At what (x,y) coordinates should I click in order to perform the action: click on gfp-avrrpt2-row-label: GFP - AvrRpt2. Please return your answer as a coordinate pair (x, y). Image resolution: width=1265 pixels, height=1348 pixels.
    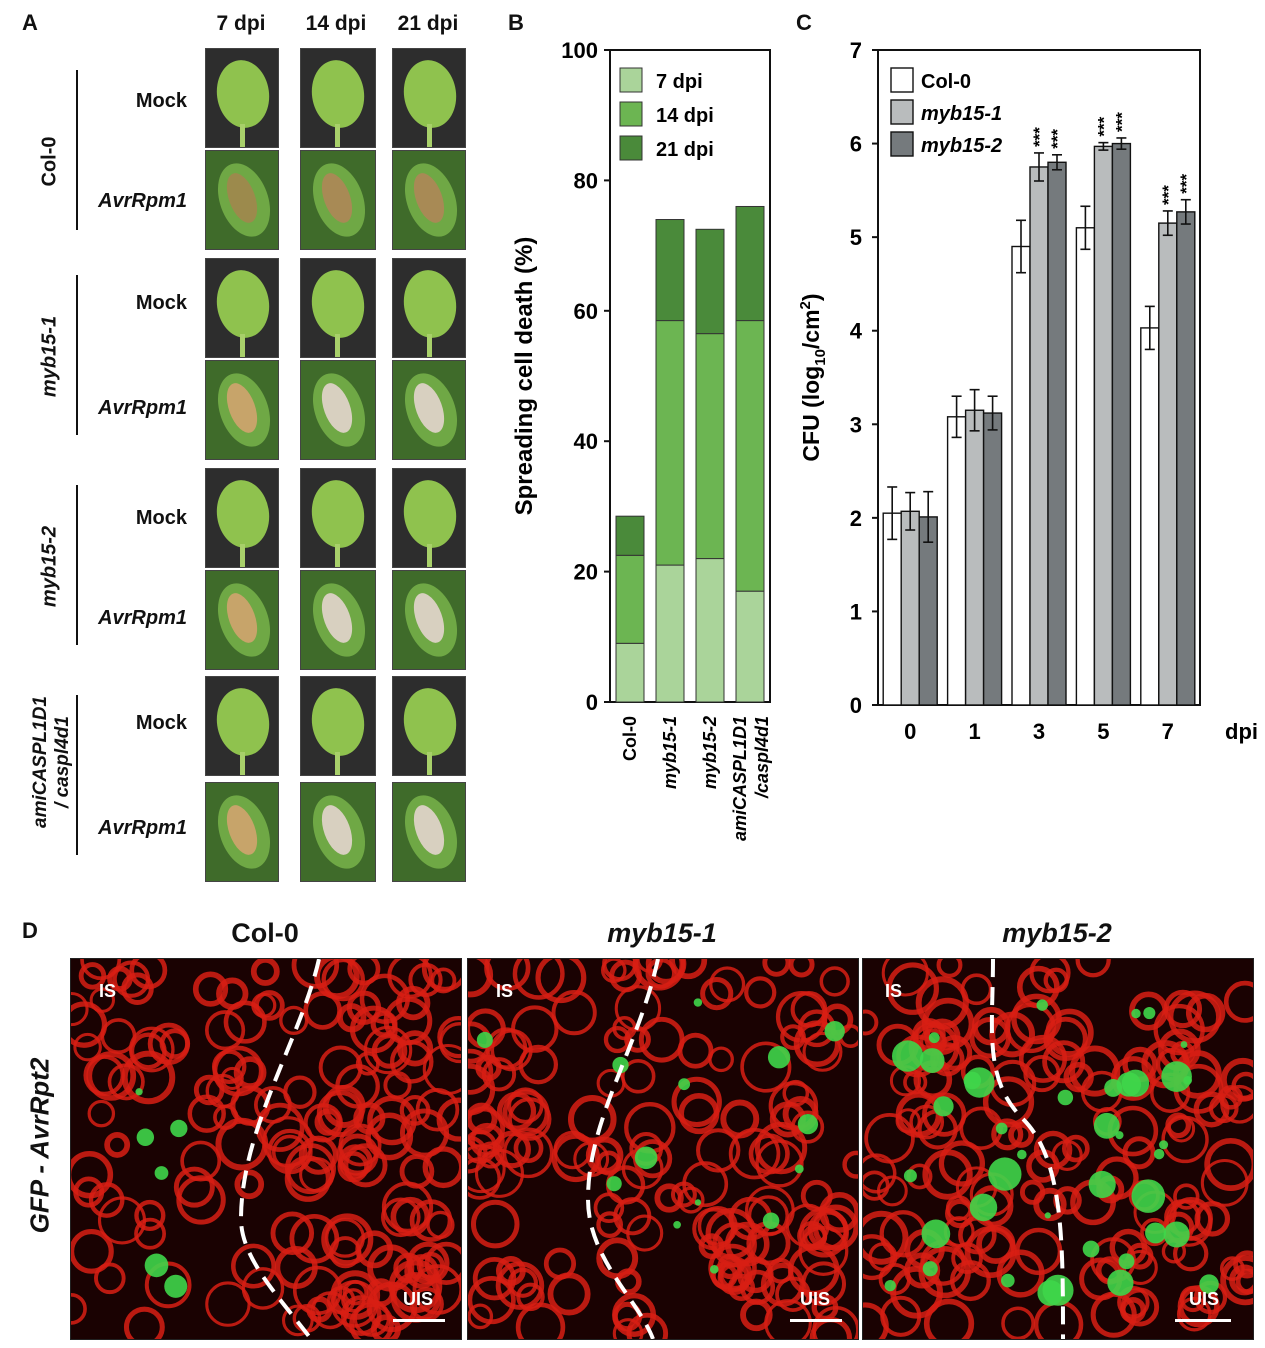
    Looking at the image, I should click on (39, 1145).